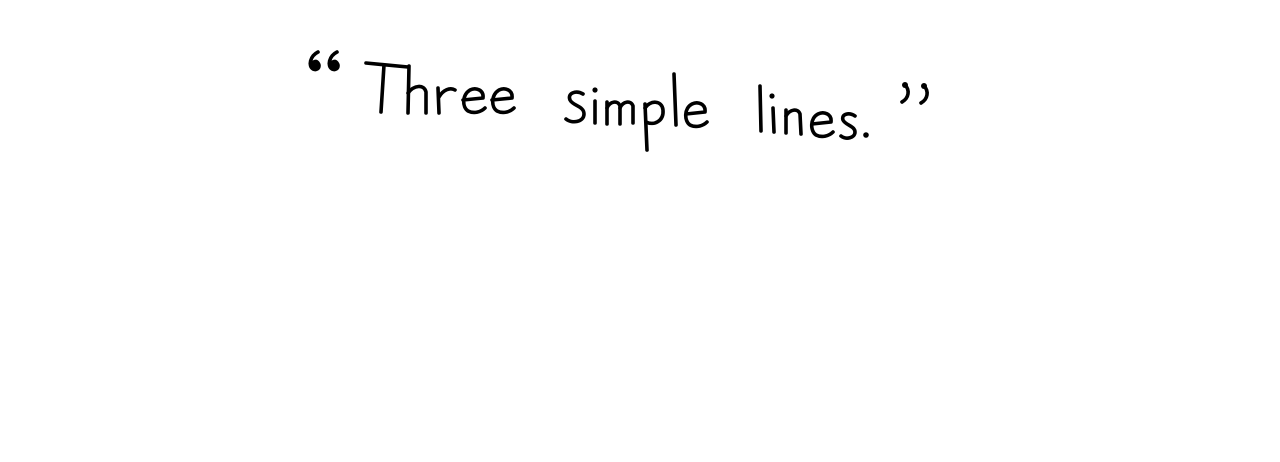  I want to click on word-lines, so click(813, 112).